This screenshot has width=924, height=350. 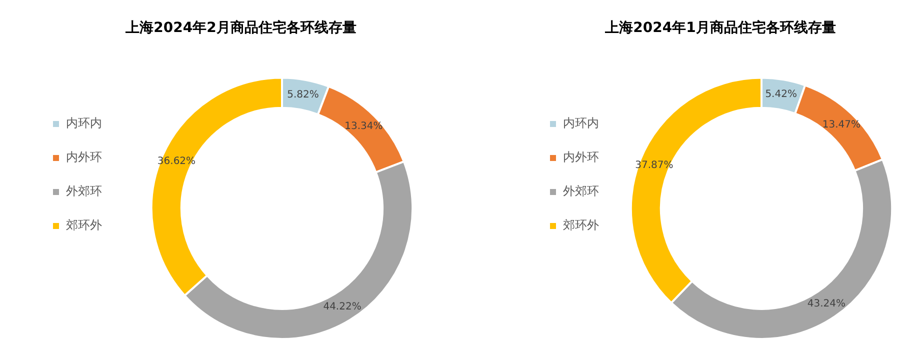 What do you see at coordinates (781, 94) in the screenshot?
I see `data-label: 5.42%` at bounding box center [781, 94].